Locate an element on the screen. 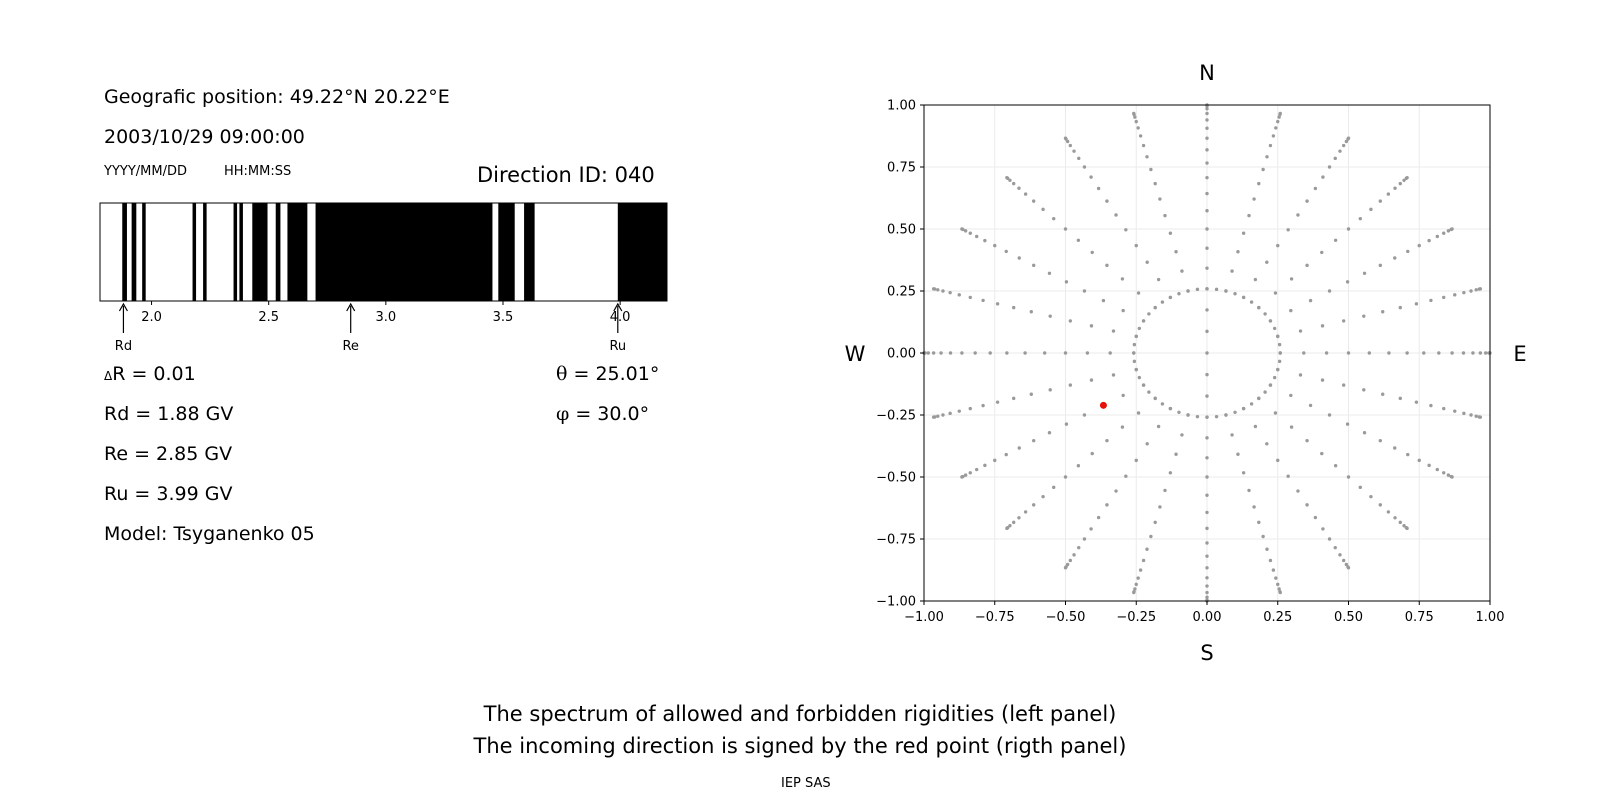 This screenshot has width=1600, height=800. rigidity-spectrum-chart: 2.0 2.5 3.0 3.5 4.0 Rd Re Ru is located at coordinates (383, 278).